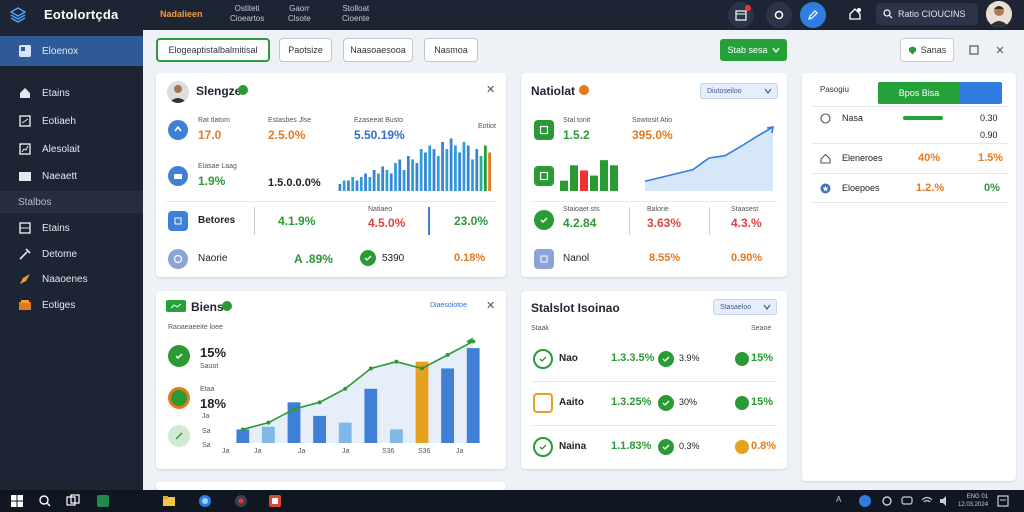 The width and height of the screenshot is (1024, 512). I want to click on close-page-button: ✕, so click(1000, 50).